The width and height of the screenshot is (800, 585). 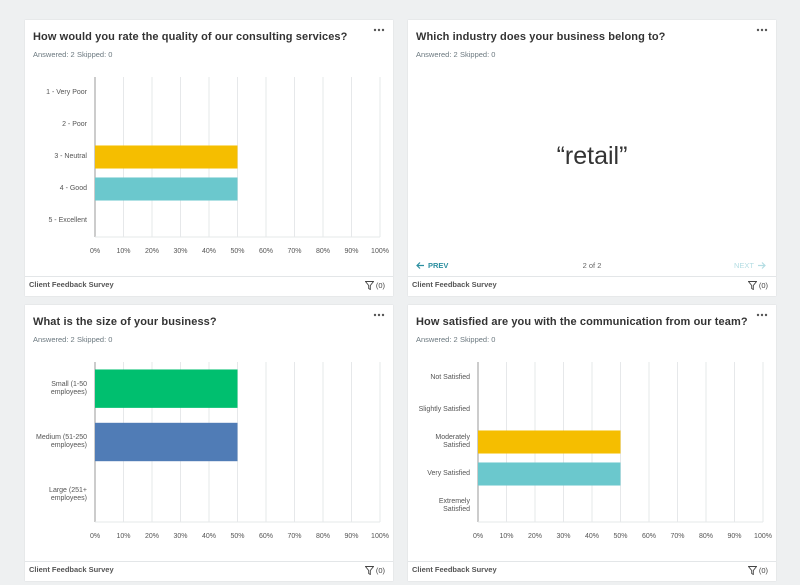 What do you see at coordinates (420, 265) in the screenshot?
I see `arrow-icon` at bounding box center [420, 265].